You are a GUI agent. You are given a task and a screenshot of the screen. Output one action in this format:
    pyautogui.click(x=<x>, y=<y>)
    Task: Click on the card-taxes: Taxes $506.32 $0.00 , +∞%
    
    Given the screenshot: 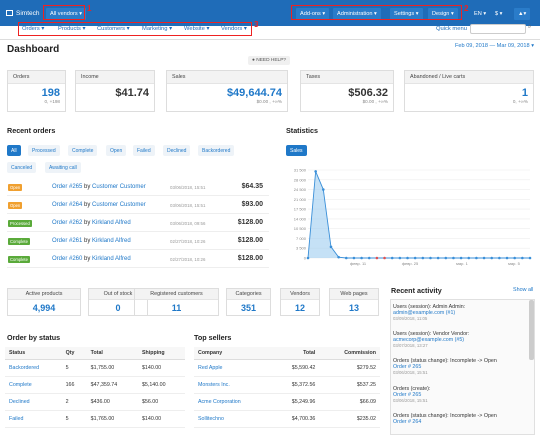 What is the action you would take?
    pyautogui.click(x=347, y=91)
    